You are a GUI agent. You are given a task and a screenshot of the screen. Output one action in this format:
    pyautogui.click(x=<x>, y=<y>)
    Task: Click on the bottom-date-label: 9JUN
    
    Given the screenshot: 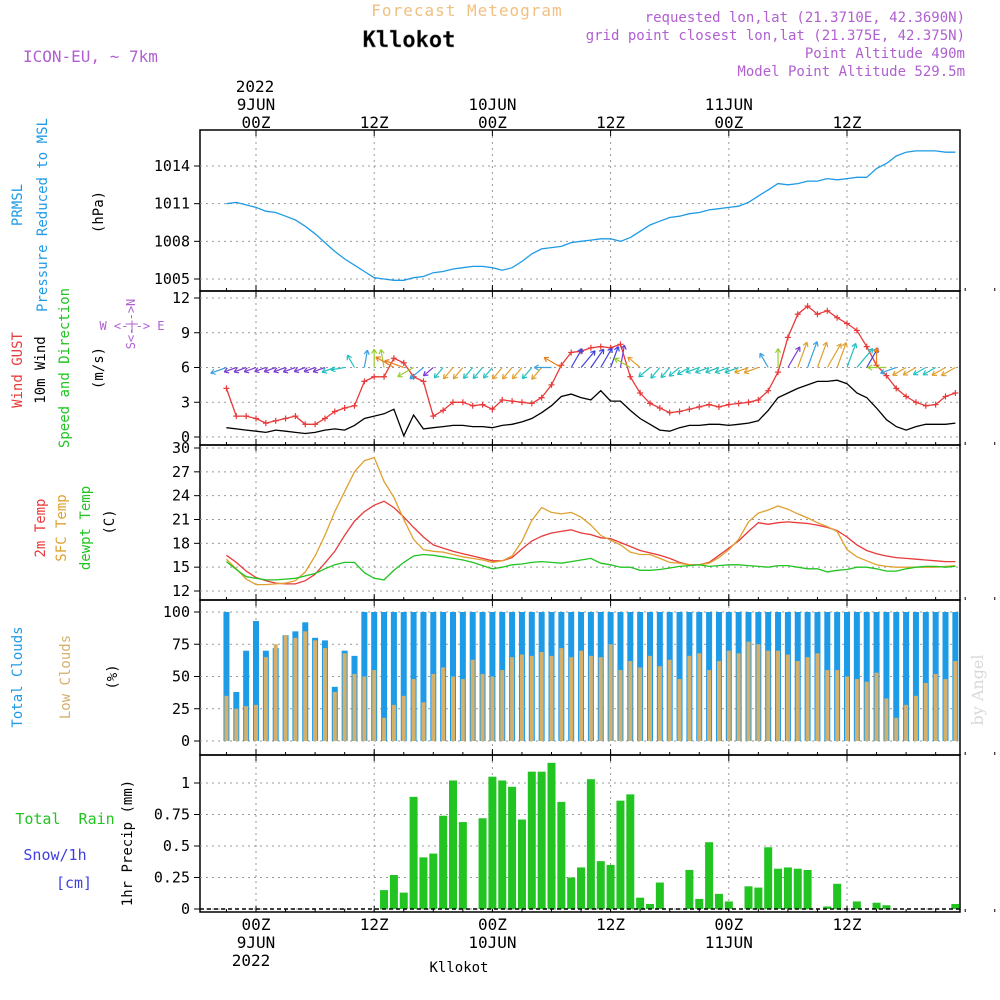 What is the action you would take?
    pyautogui.click(x=256, y=942)
    